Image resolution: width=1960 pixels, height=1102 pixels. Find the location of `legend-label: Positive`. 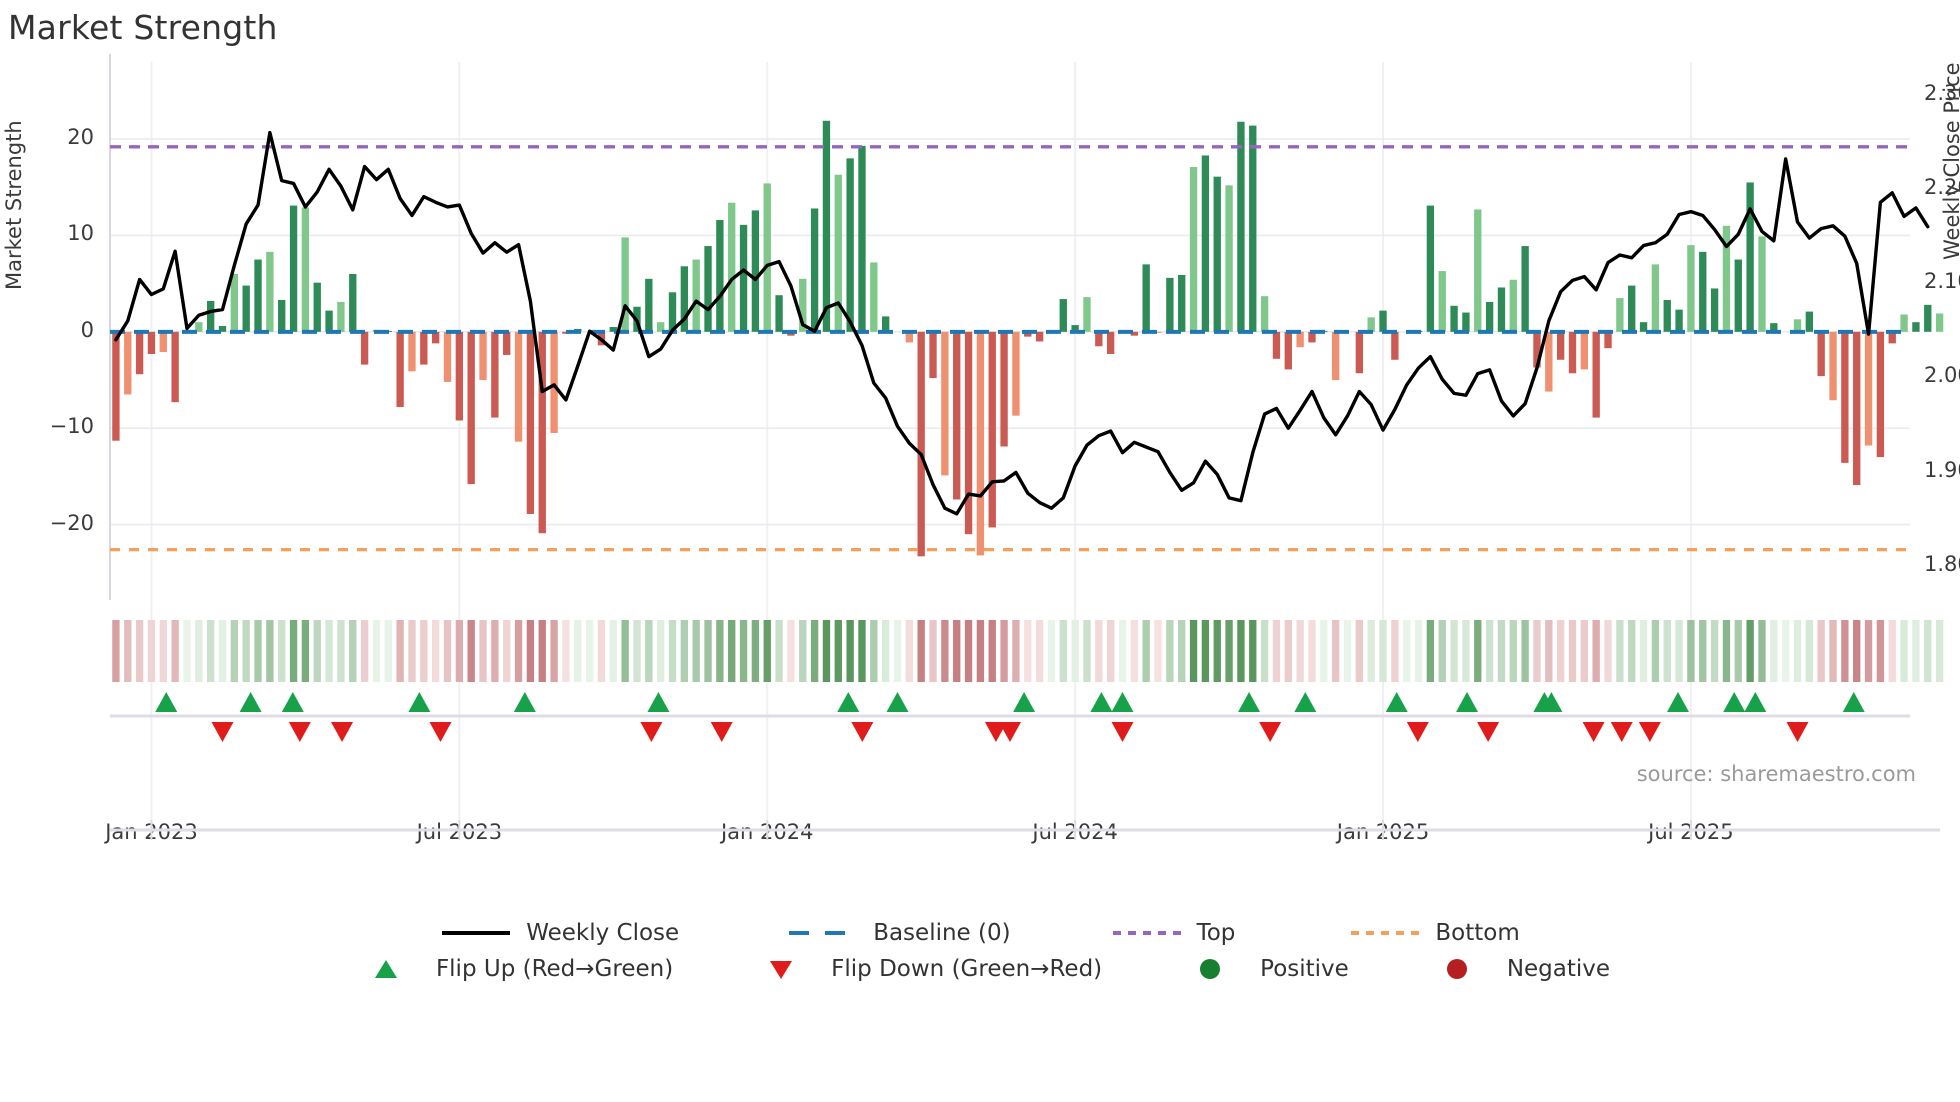

legend-label: Positive is located at coordinates (1304, 969).